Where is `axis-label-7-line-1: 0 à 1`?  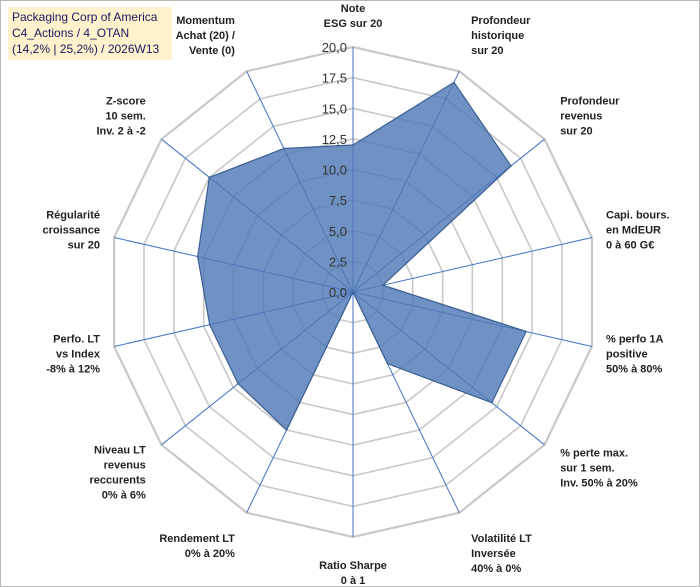
axis-label-7-line-1: 0 à 1 is located at coordinates (353, 581).